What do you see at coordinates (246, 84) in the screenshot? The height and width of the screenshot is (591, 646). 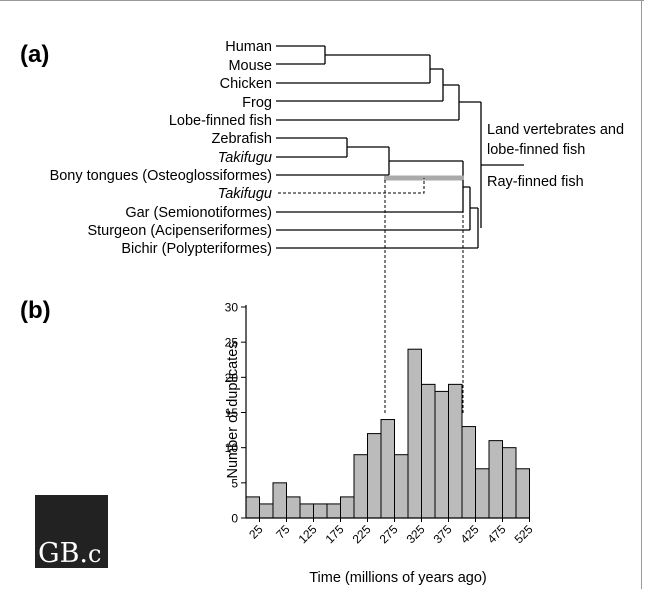 I see `taxon-label-chicken: Chicken` at bounding box center [246, 84].